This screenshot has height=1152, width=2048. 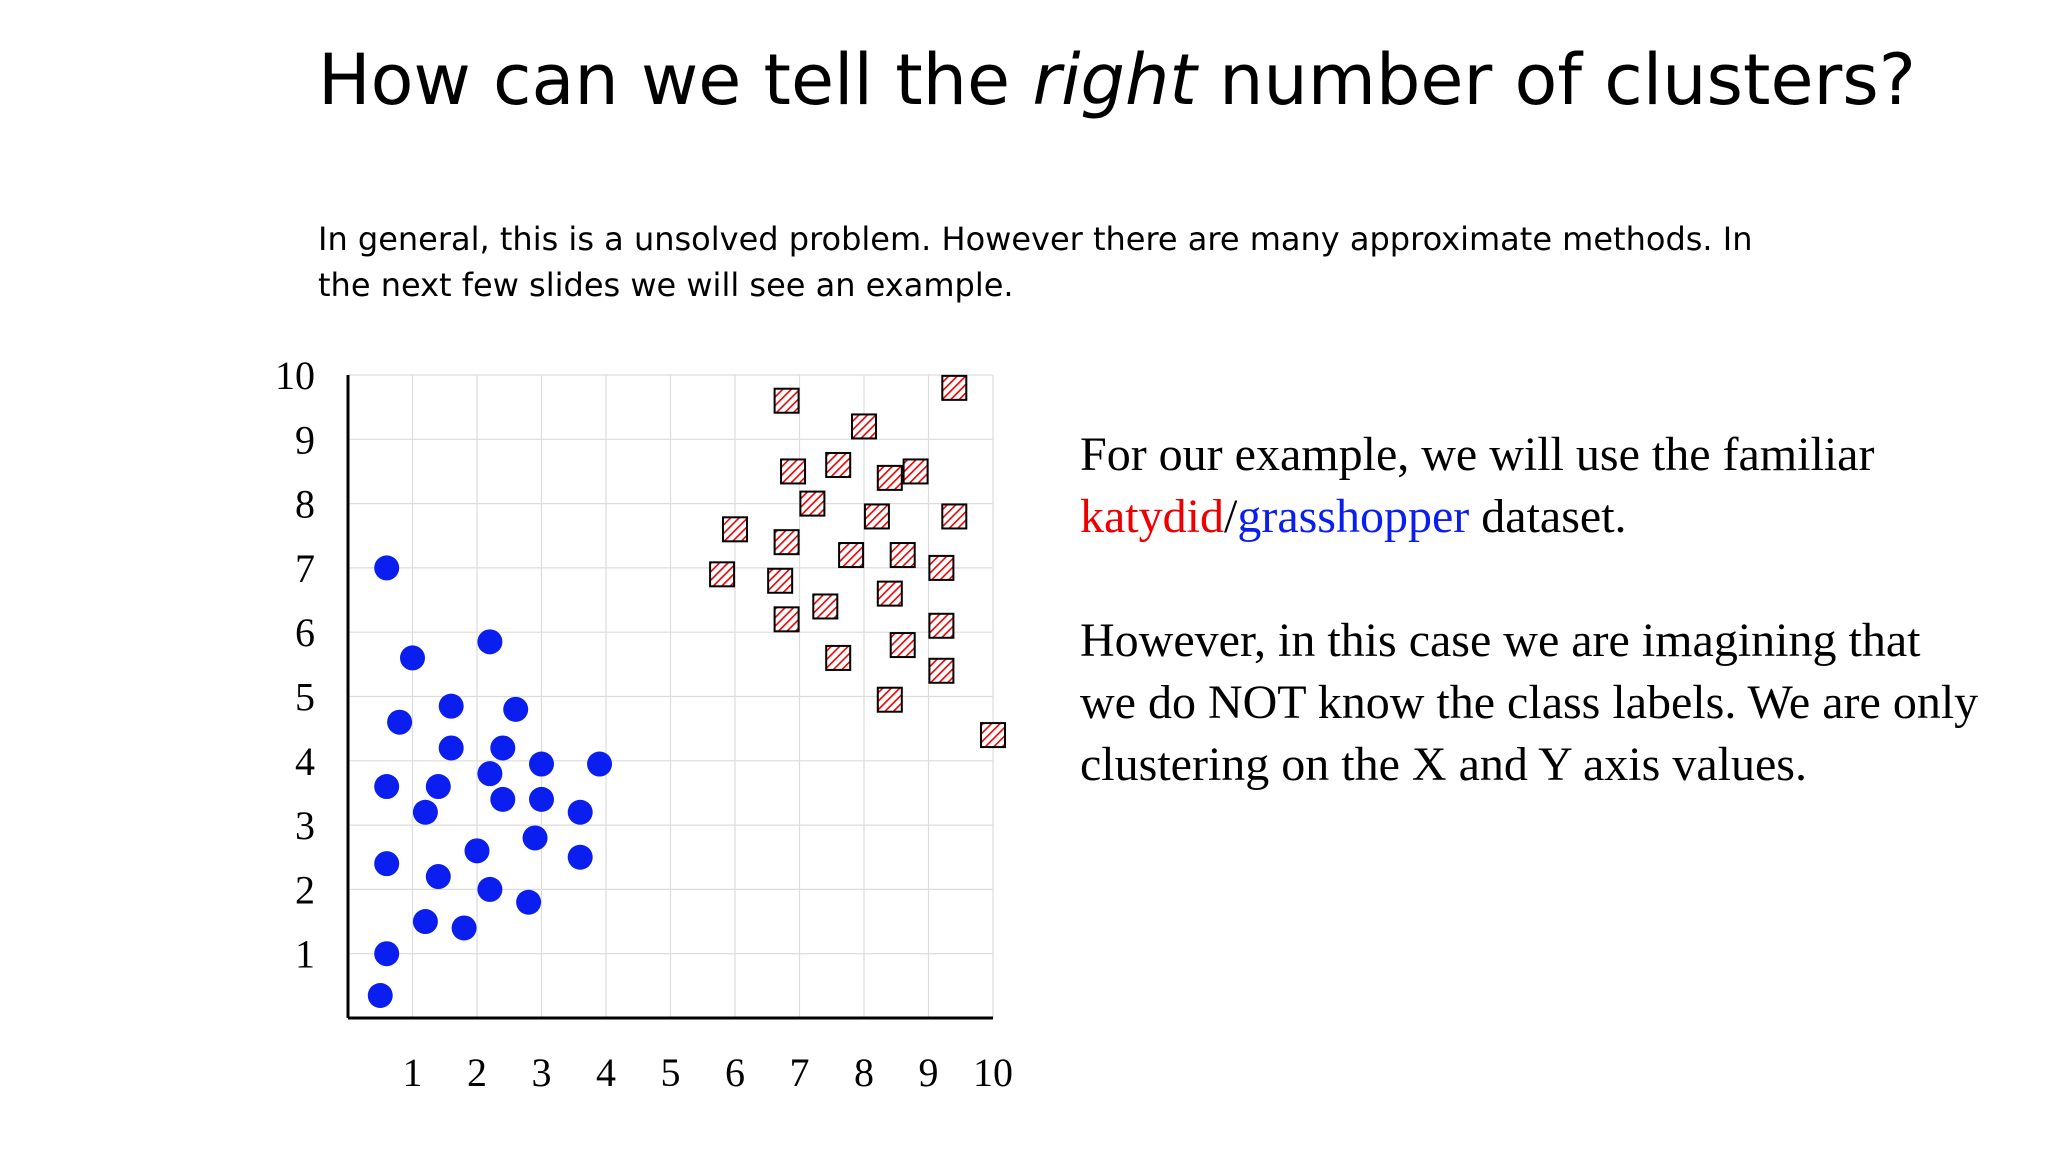 What do you see at coordinates (1230, 516) in the screenshot?
I see `slash-text: /` at bounding box center [1230, 516].